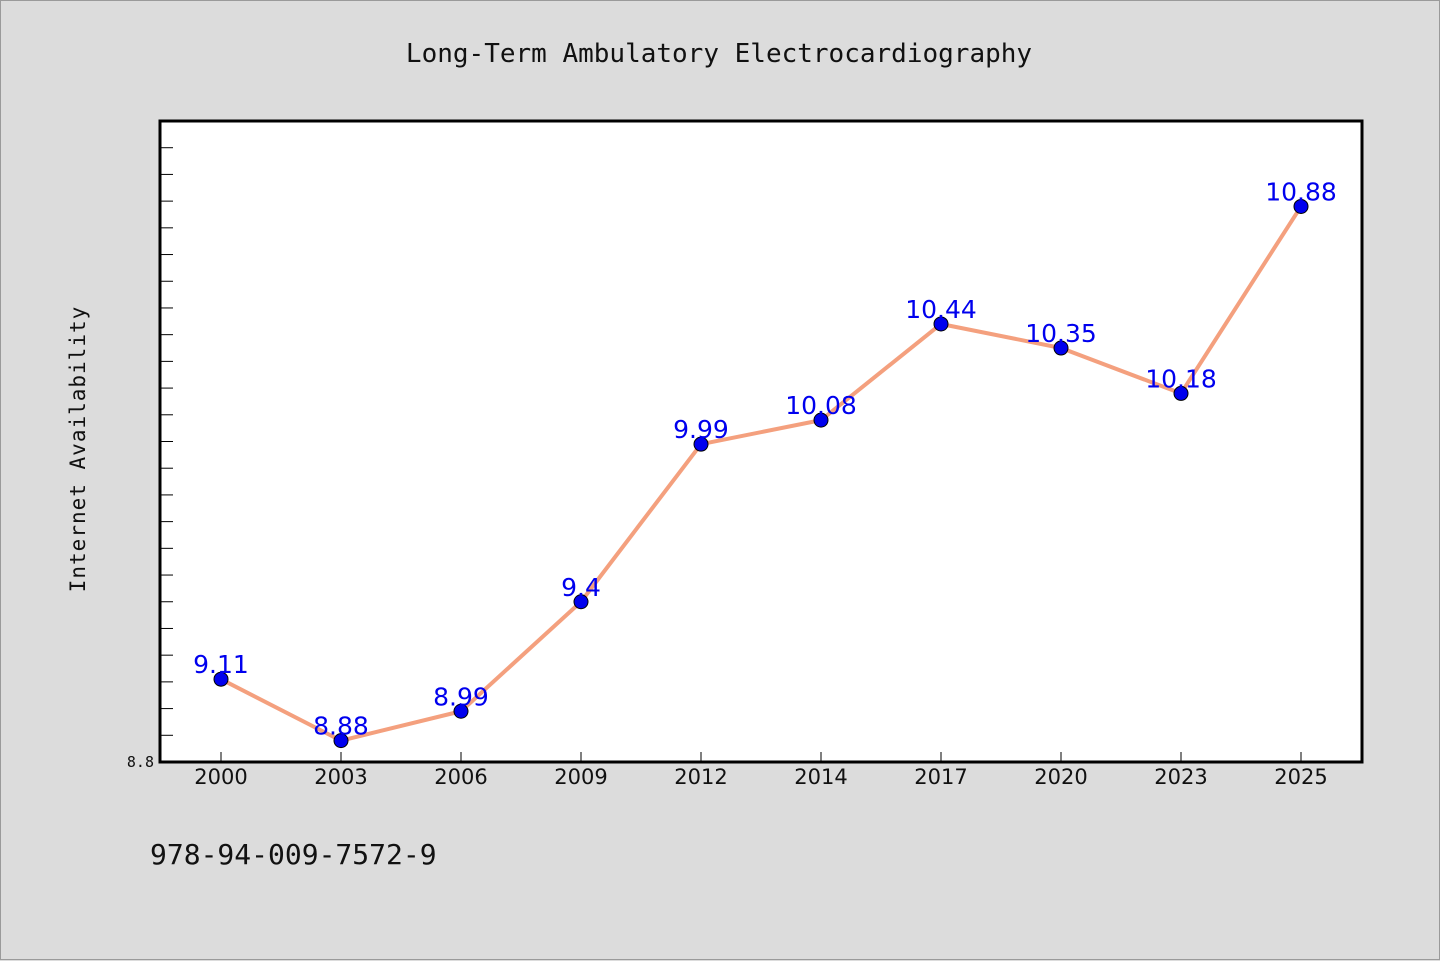 The image size is (1440, 961). Describe the element at coordinates (941, 309) in the screenshot. I see `data-label: 10.44` at that location.